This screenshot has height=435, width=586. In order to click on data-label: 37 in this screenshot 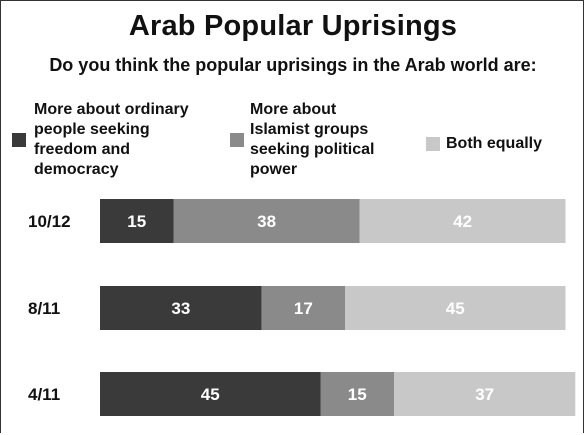, I will do `click(484, 394)`.